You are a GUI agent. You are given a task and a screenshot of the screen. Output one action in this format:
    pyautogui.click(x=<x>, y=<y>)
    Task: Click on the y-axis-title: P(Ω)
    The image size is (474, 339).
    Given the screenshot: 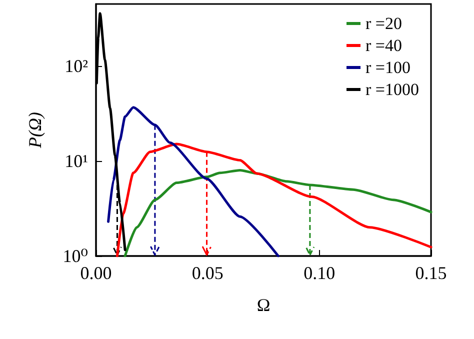 What is the action you would take?
    pyautogui.click(x=35, y=130)
    